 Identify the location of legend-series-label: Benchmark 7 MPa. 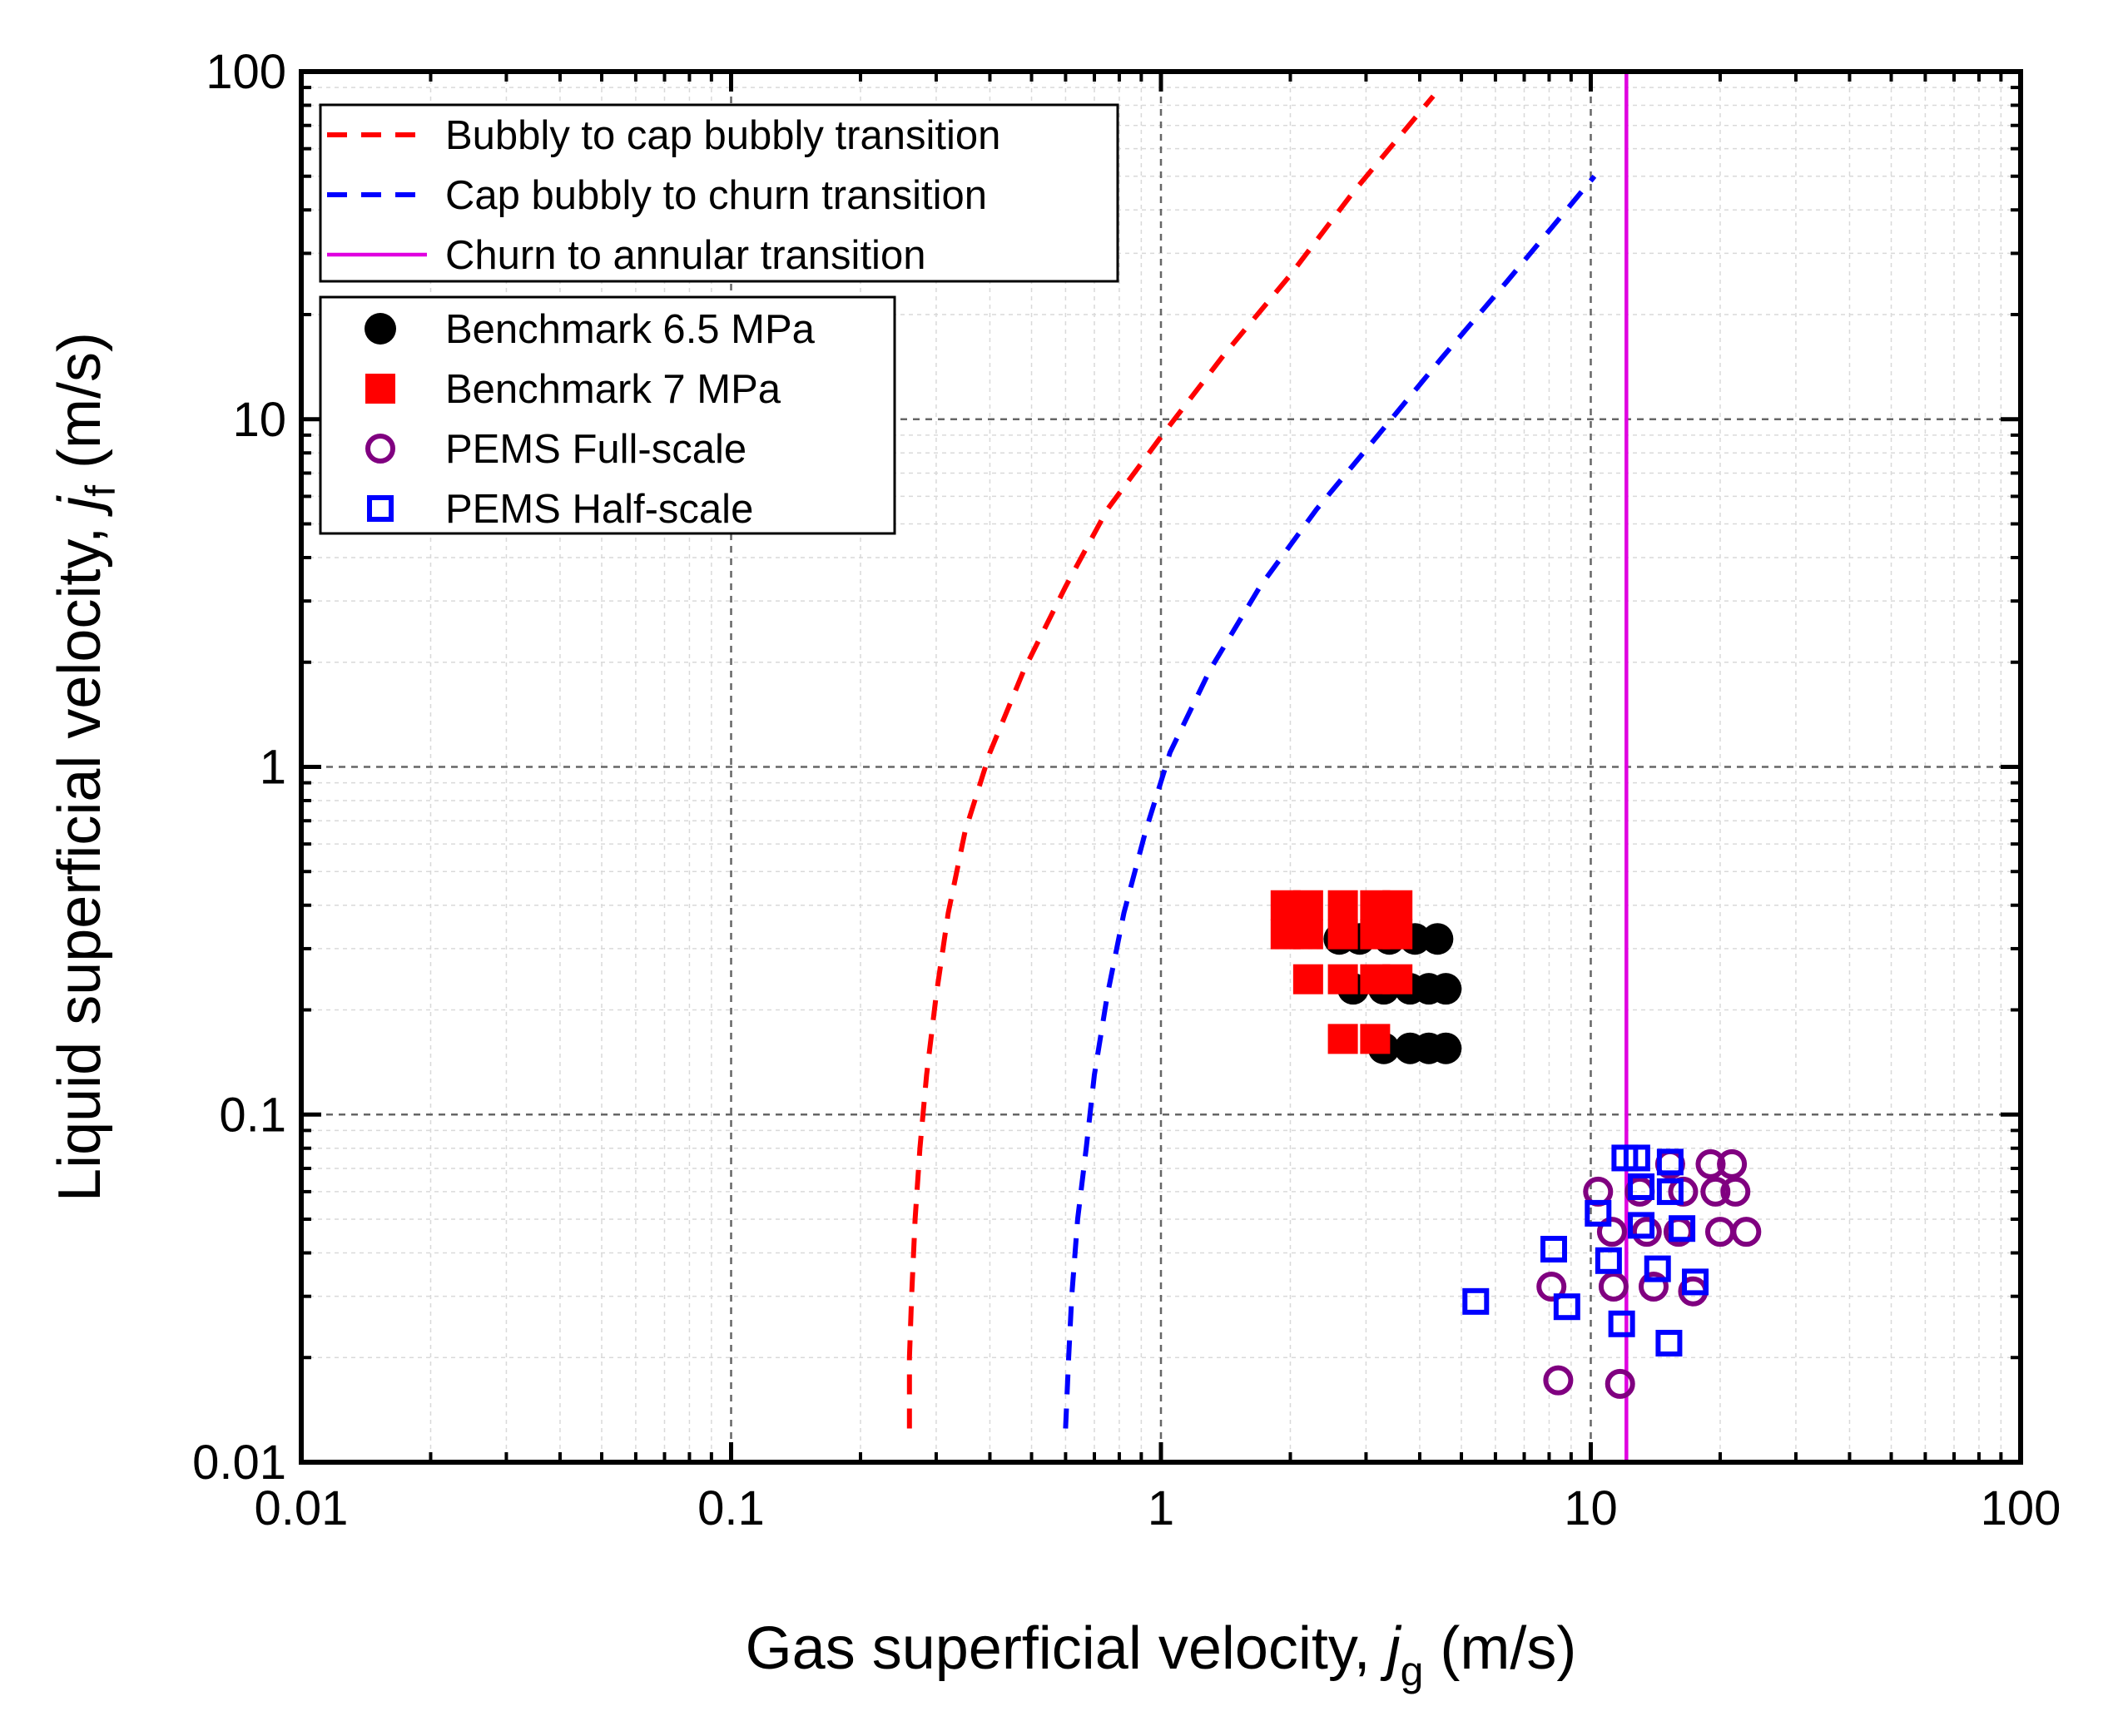
(613, 390).